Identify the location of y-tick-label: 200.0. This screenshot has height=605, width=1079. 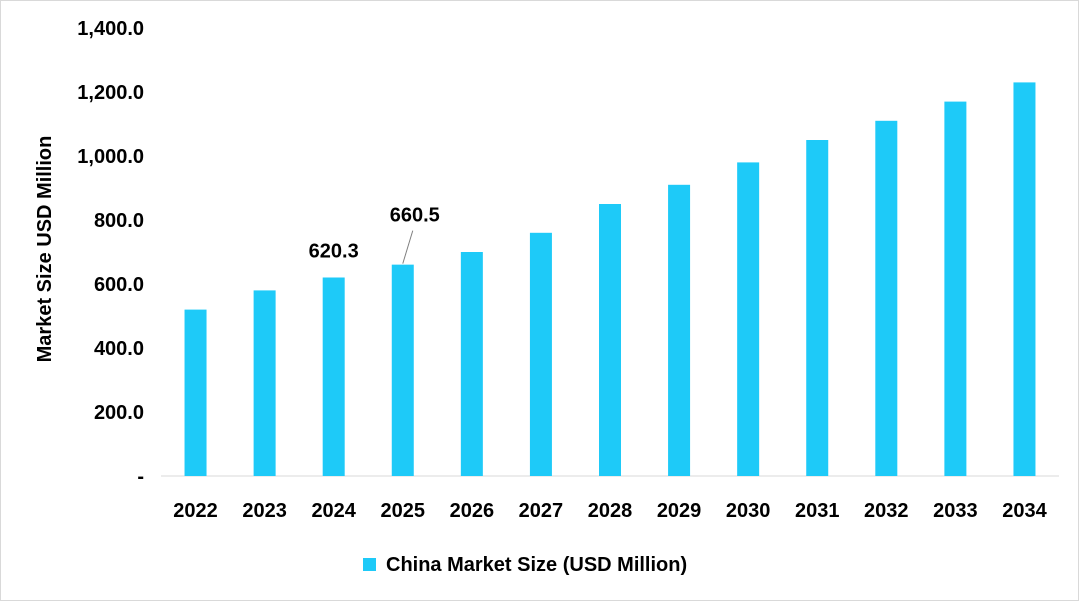
(119, 413).